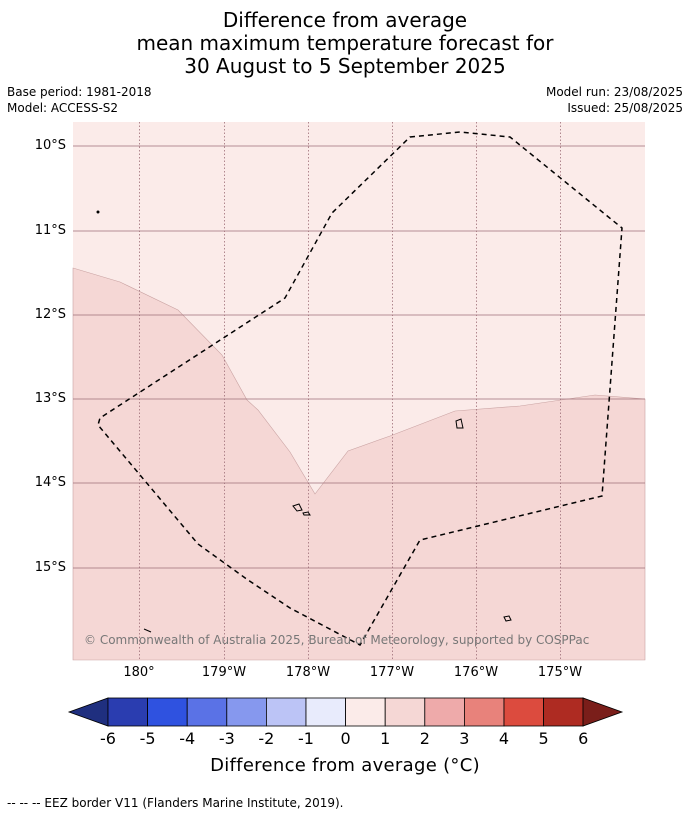 The image size is (690, 816). Describe the element at coordinates (603, 712) in the screenshot. I see `colorbar-max-arrow` at that location.